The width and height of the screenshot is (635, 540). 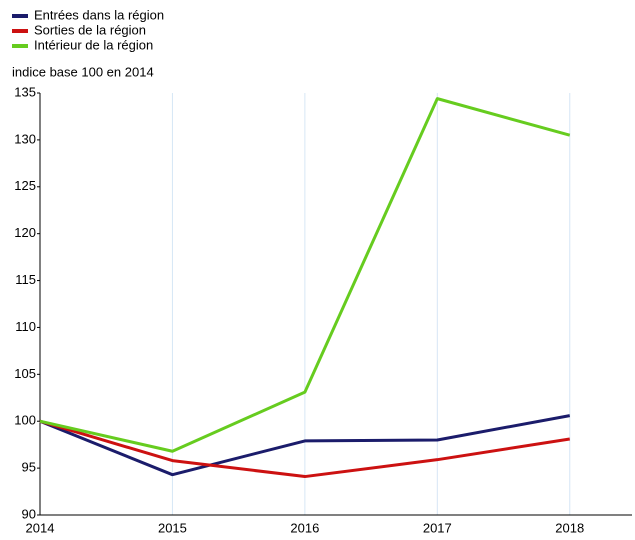 I want to click on x-tick-label: 2017, so click(x=437, y=527).